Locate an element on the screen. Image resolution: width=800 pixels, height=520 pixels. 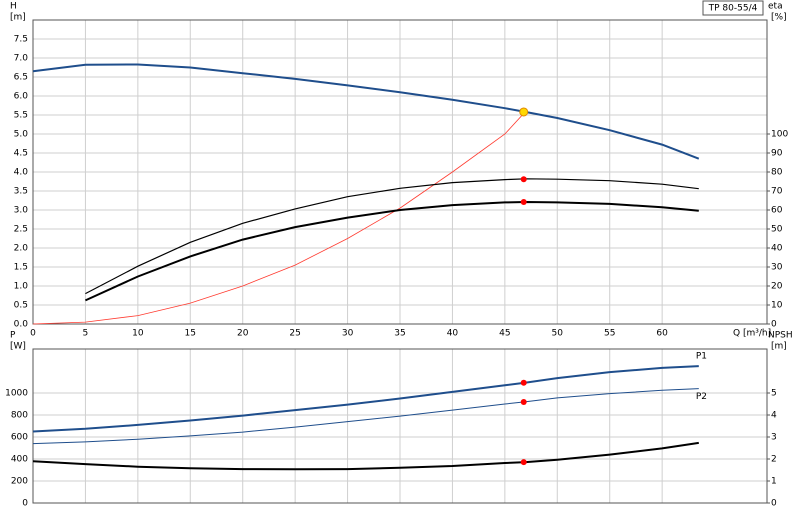
x-axis-label: Q [m³/h] is located at coordinates (752, 334).